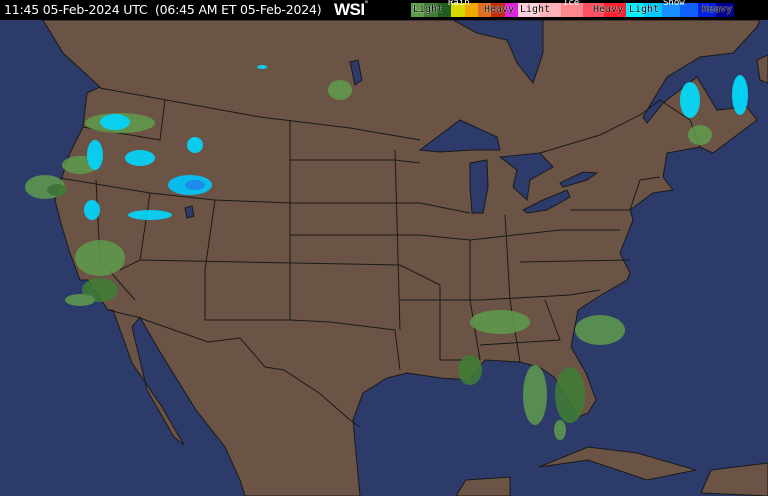 This screenshot has height=496, width=768. What do you see at coordinates (483, 486) in the screenshot?
I see `yucatan` at bounding box center [483, 486].